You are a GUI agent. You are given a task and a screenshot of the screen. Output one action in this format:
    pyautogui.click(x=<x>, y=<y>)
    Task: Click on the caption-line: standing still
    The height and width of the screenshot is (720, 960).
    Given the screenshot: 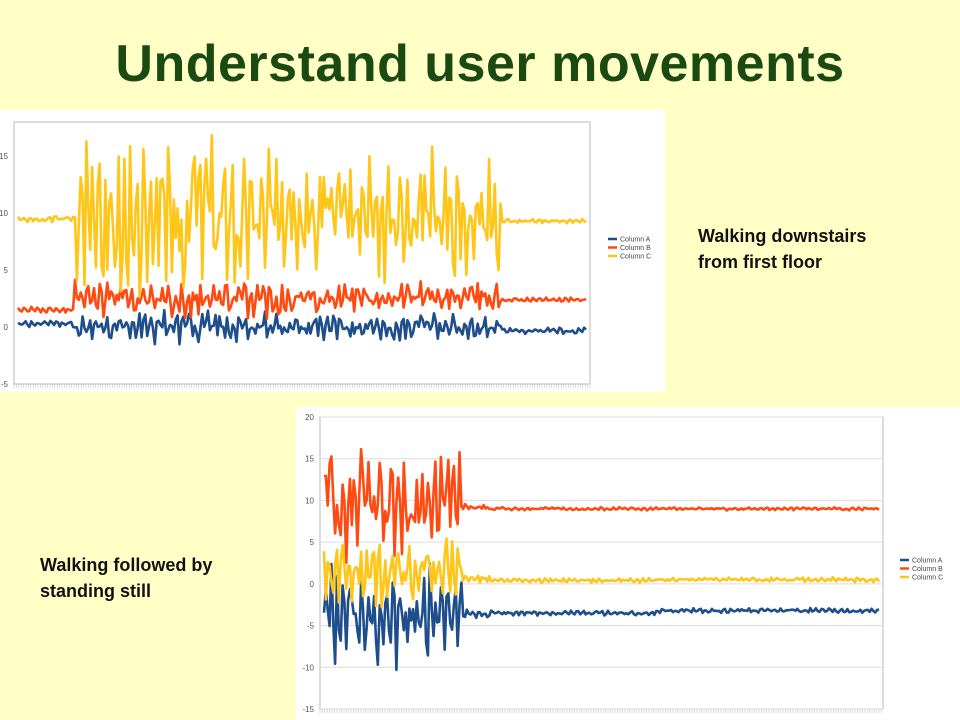 What is the action you would take?
    pyautogui.click(x=96, y=591)
    